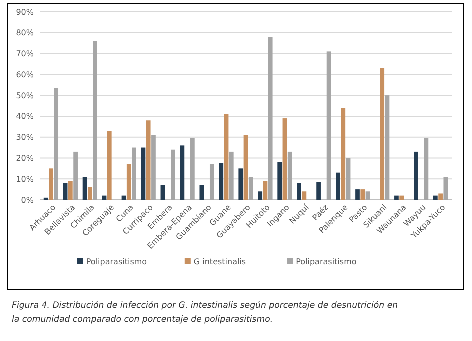 The width and height of the screenshot is (472, 341). What do you see at coordinates (25, 12) in the screenshot?
I see `y-tick-label: 90%` at bounding box center [25, 12].